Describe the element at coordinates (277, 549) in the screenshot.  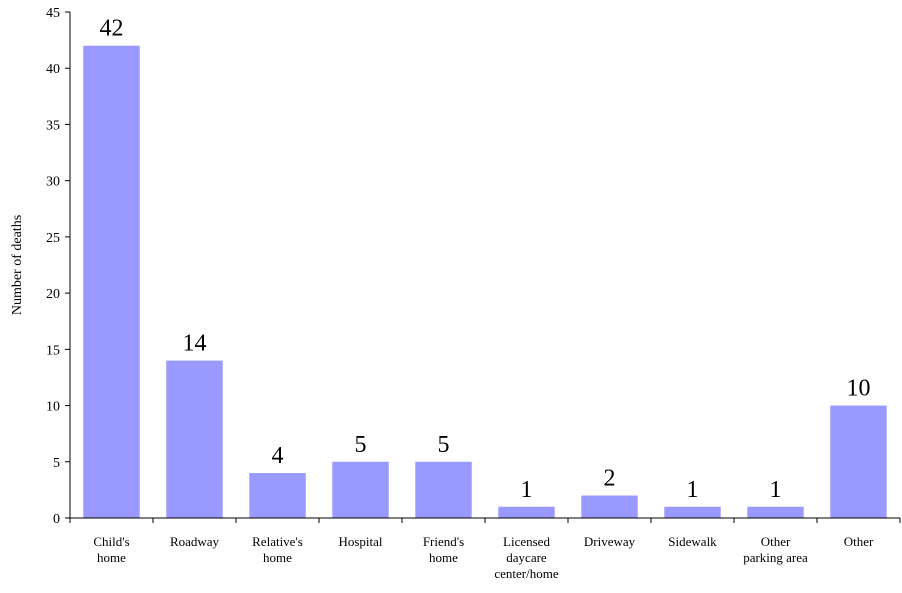
I see `x-tick-label: Relative's home` at that location.